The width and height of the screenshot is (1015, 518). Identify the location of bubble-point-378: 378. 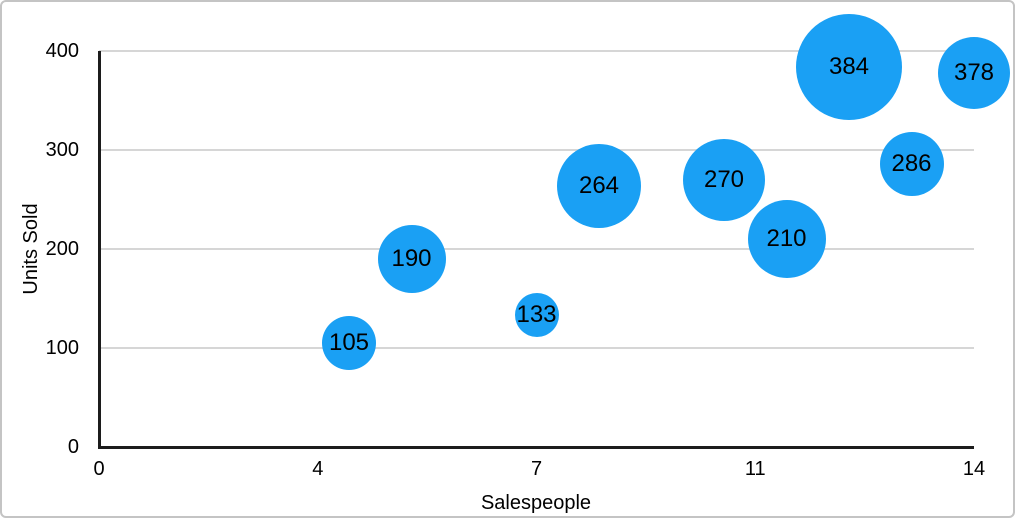
(974, 72).